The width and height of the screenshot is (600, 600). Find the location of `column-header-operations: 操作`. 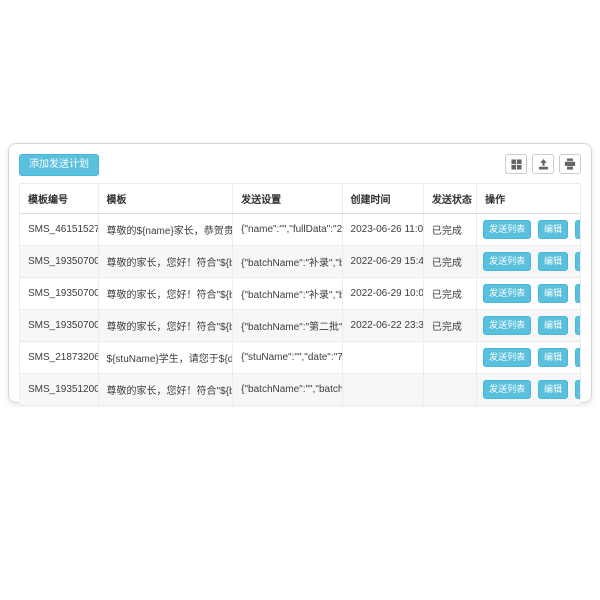

column-header-operations: 操作 is located at coordinates (528, 198).